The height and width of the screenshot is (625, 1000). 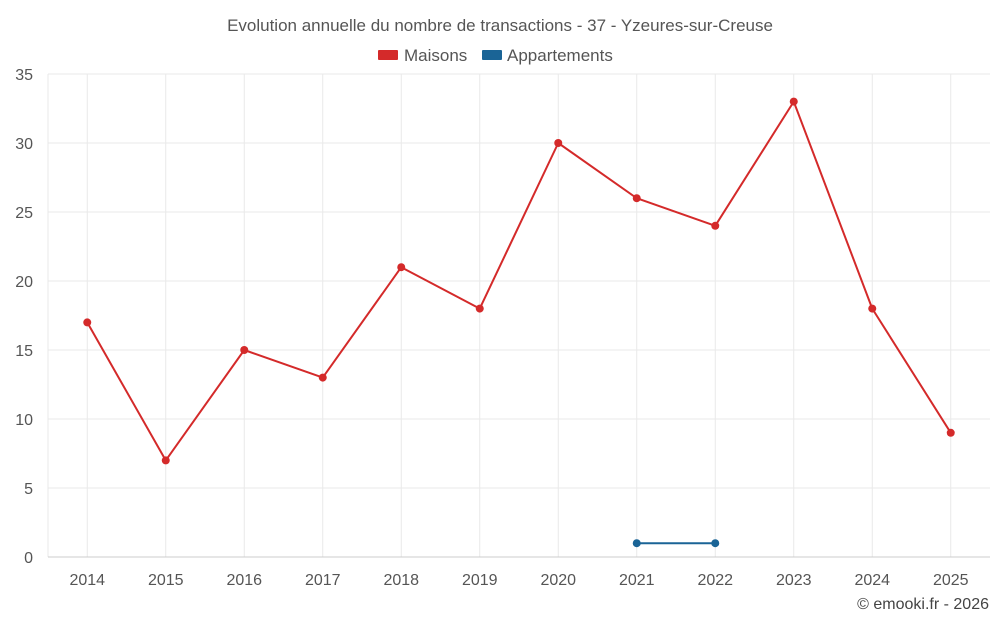 What do you see at coordinates (676, 543) in the screenshot?
I see `series-appartements` at bounding box center [676, 543].